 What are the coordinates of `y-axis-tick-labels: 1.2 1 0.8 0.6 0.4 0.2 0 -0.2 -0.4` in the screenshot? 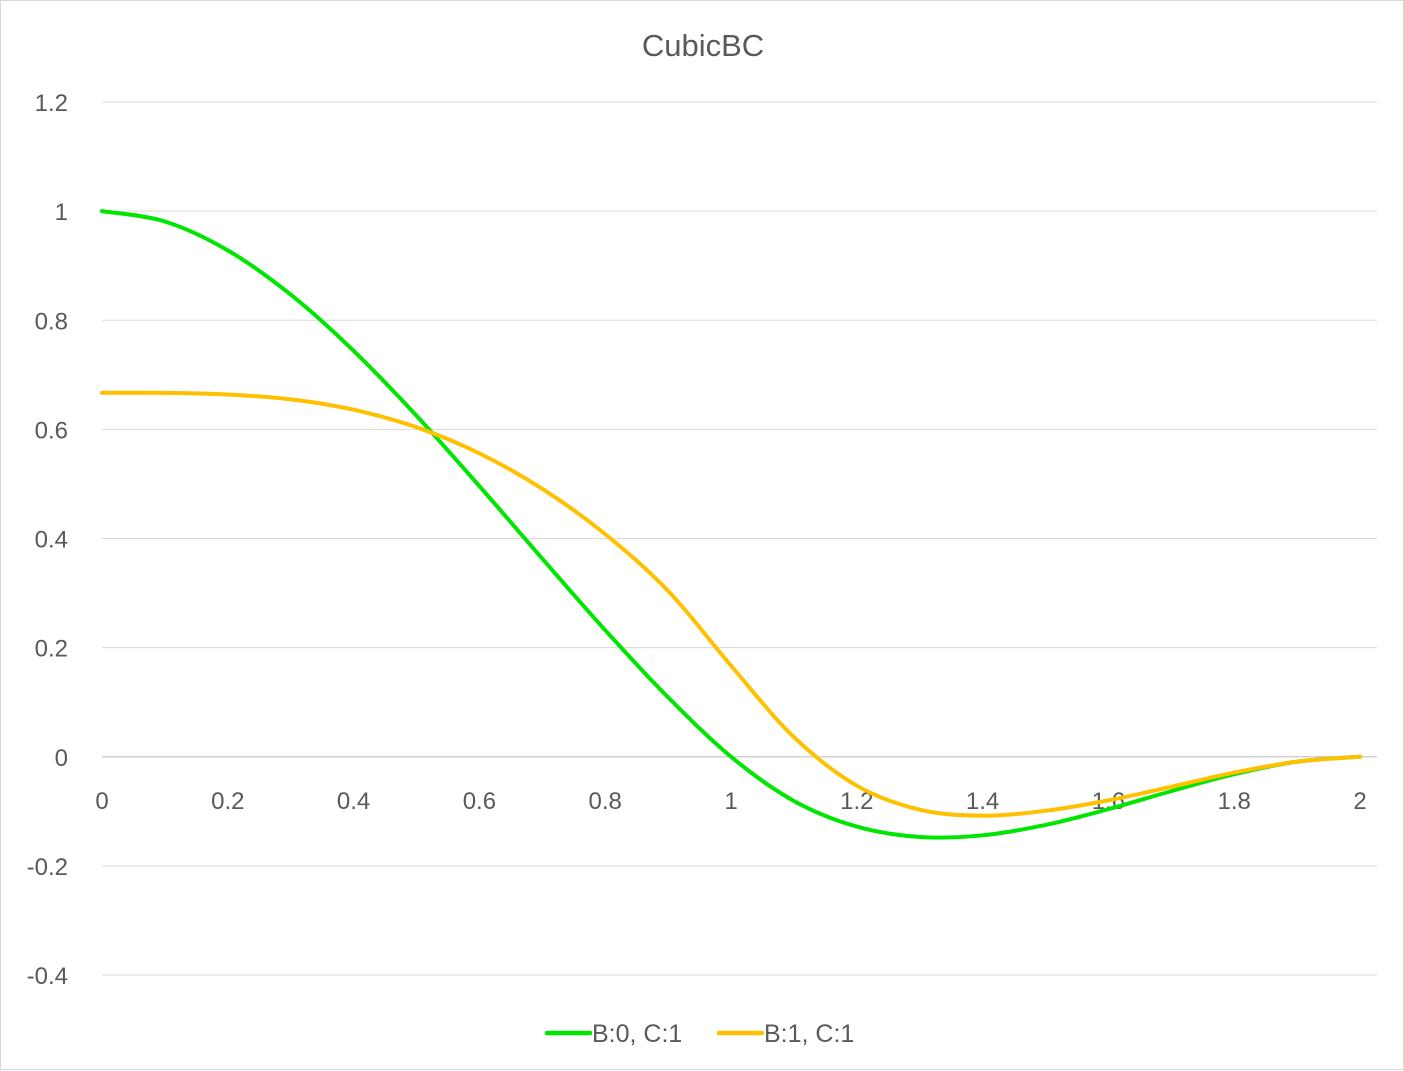 It's located at (47, 540).